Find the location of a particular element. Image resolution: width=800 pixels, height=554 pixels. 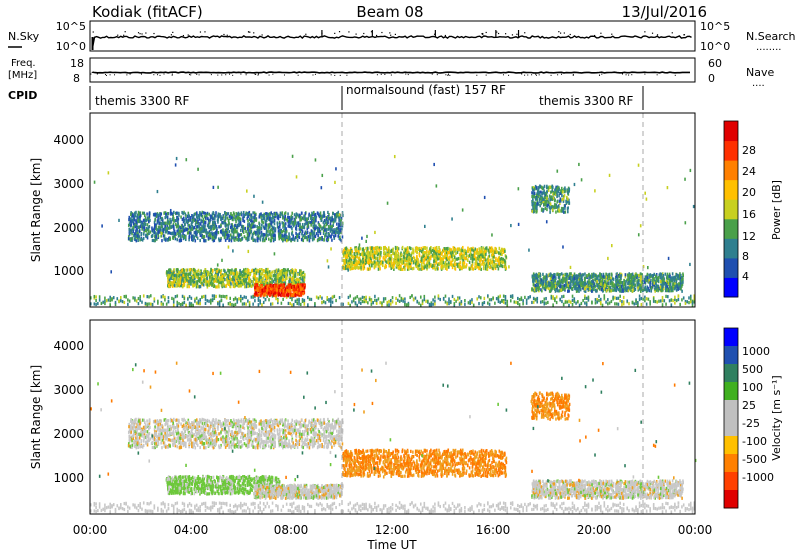

cpid-segment-2: normalsound (fast) 157 RF is located at coordinates (426, 90).